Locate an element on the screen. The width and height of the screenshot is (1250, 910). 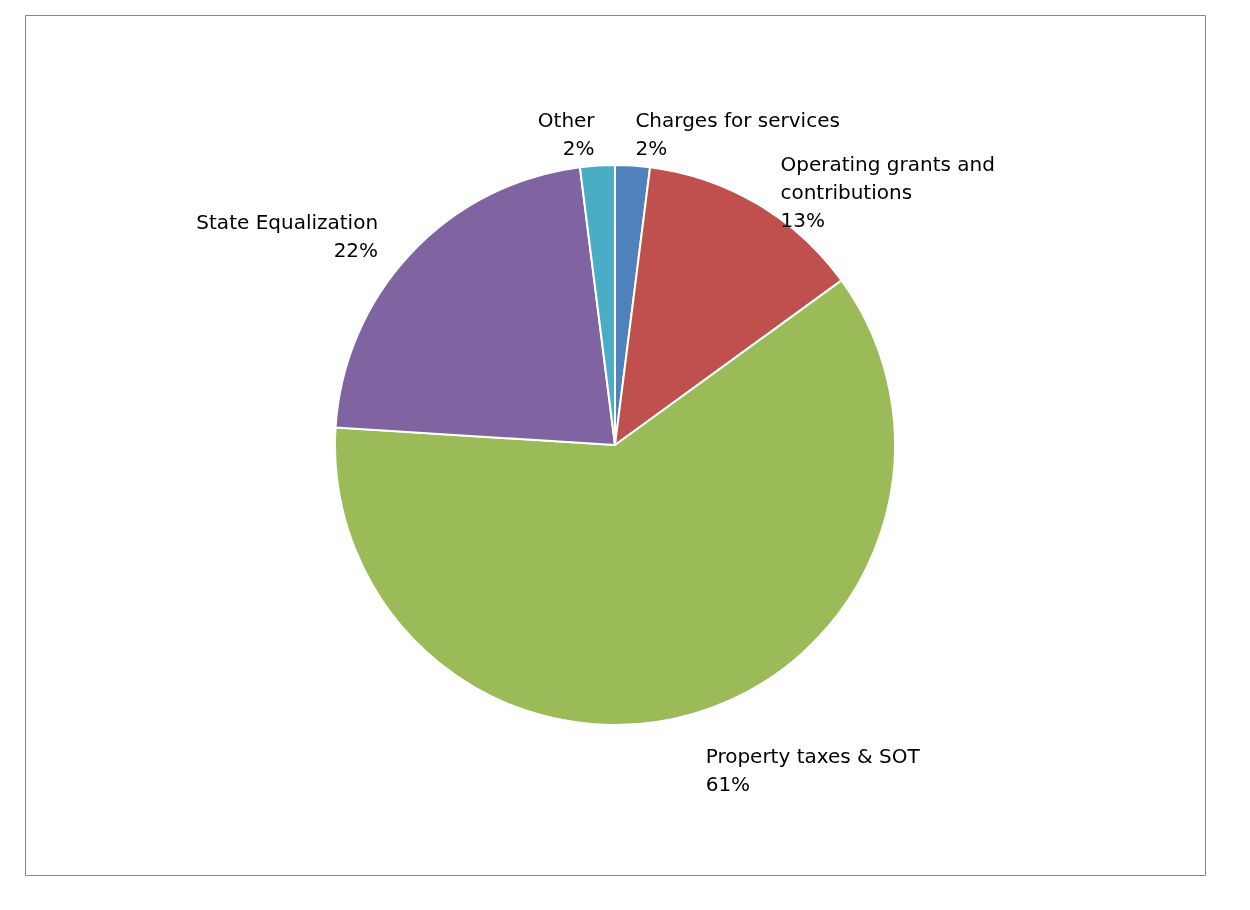
slice-label: Operating grants and contributions is located at coordinates (887, 178).